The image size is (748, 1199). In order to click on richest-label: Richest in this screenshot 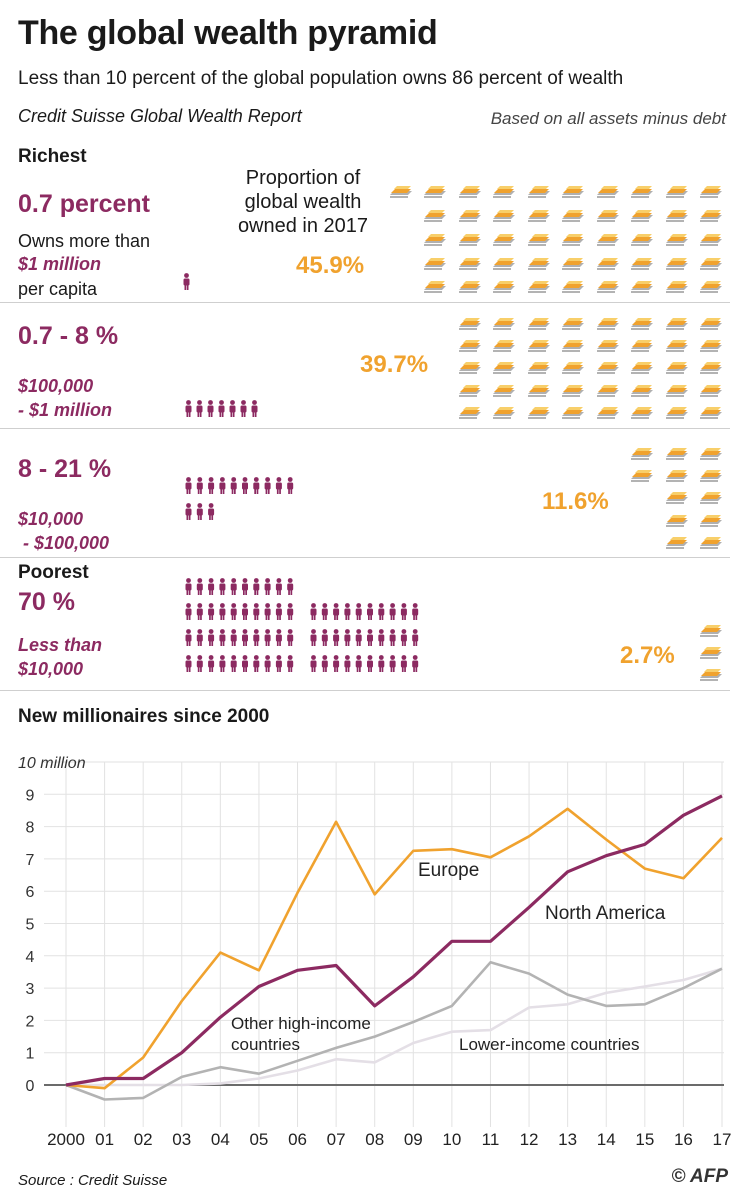, I will do `click(52, 156)`.